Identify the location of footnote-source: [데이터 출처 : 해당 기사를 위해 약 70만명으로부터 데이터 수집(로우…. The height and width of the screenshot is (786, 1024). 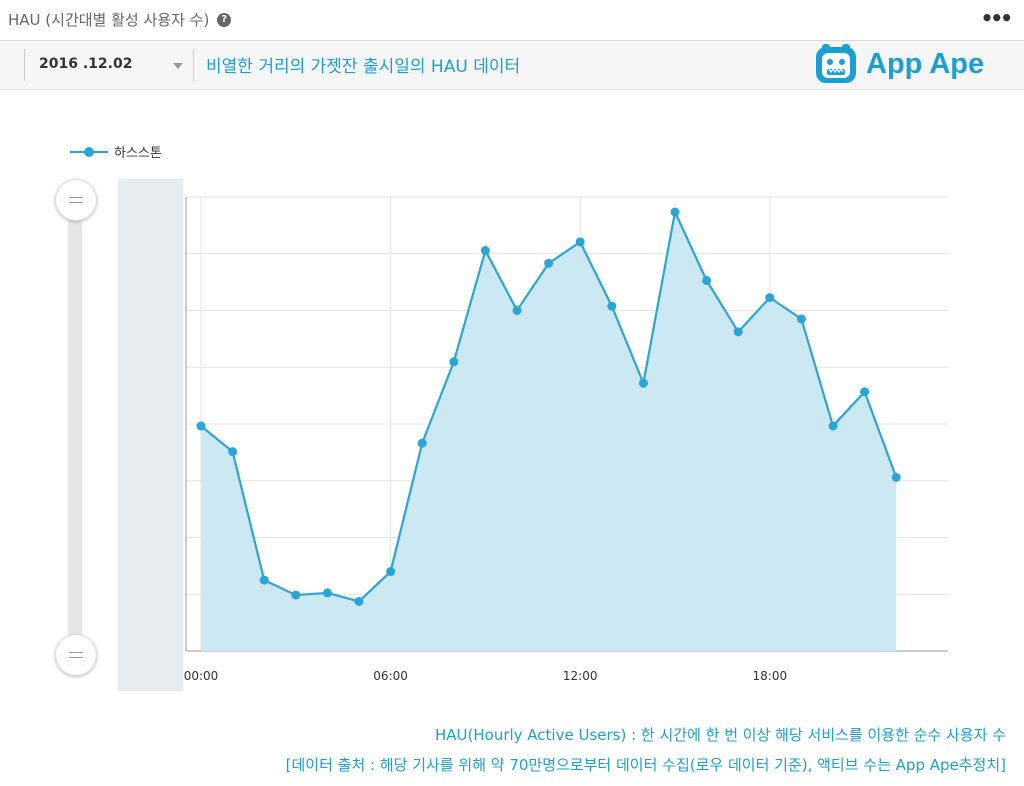
(645, 765).